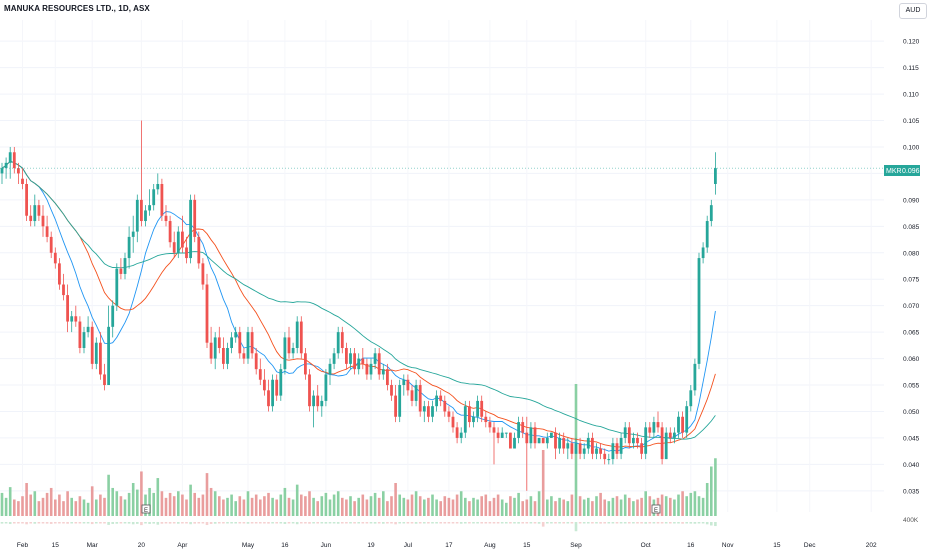  I want to click on earnings-markers: E E, so click(401, 509).